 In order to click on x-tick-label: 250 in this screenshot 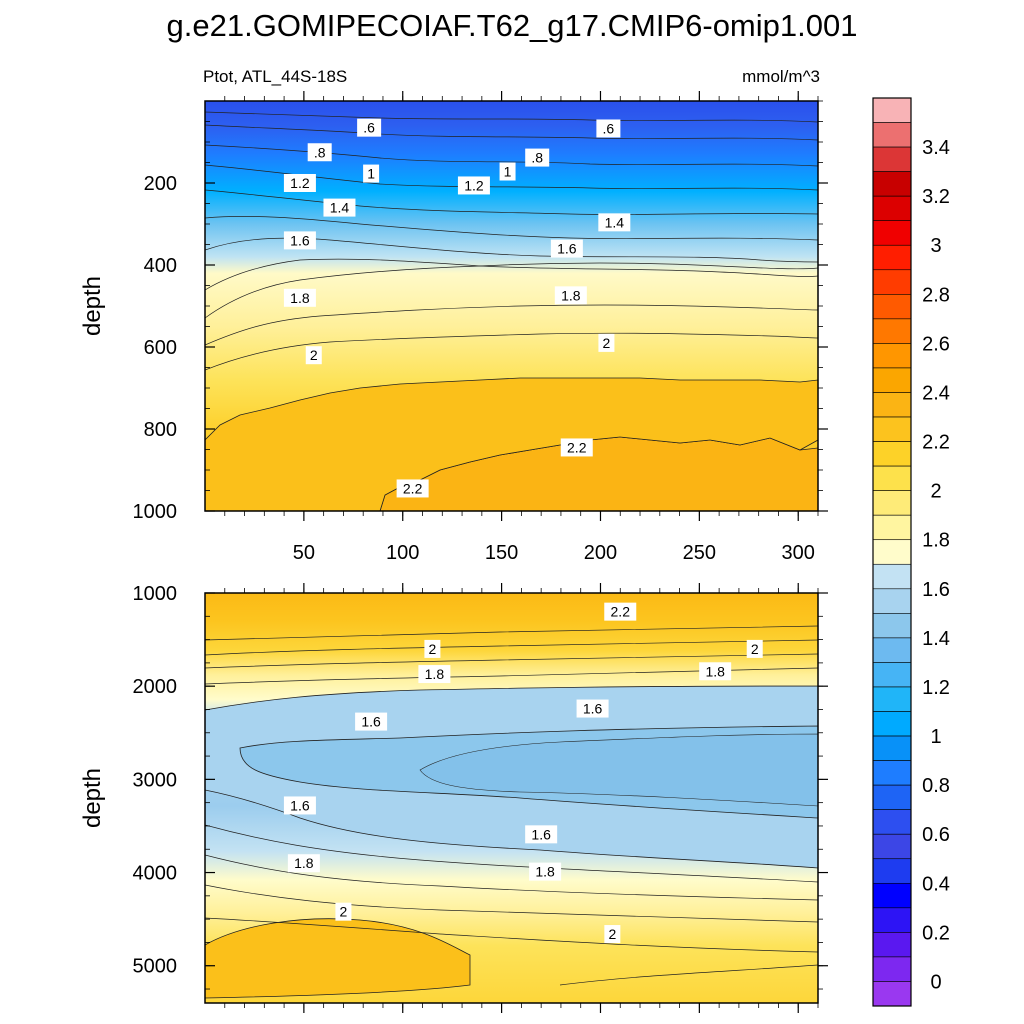, I will do `click(699, 553)`.